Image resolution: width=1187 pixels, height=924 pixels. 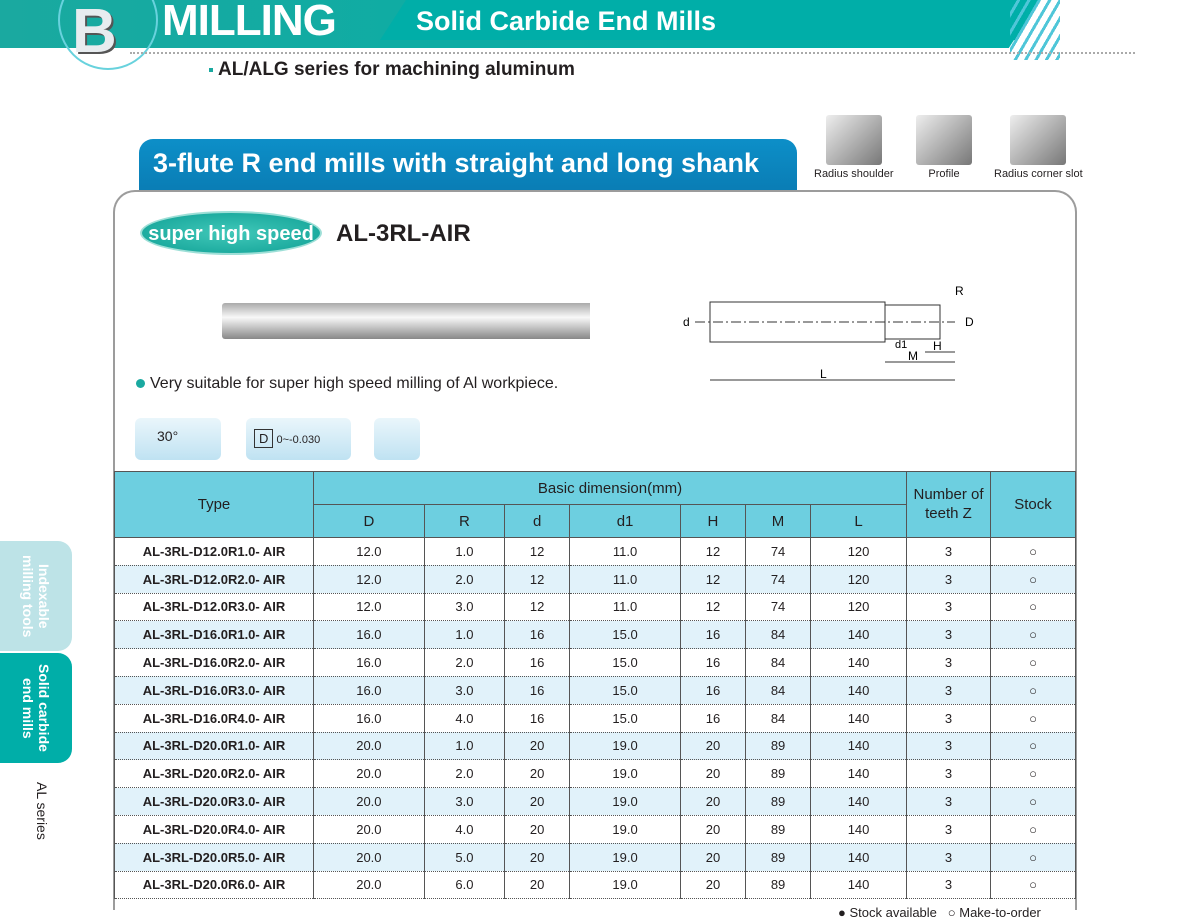 I want to click on type-cell: AL-3RL-D16.0R3.0- AIR, so click(x=214, y=690).